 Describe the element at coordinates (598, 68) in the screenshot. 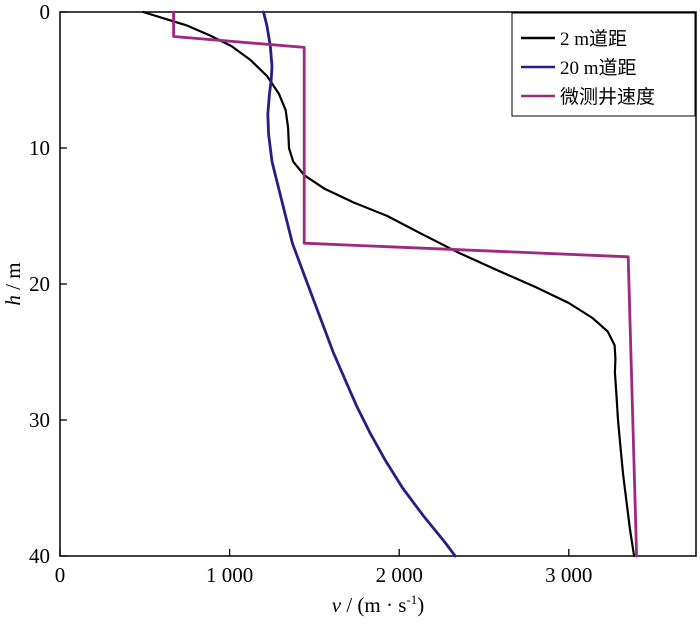

I see `legend-label-1: 20 m道距` at that location.